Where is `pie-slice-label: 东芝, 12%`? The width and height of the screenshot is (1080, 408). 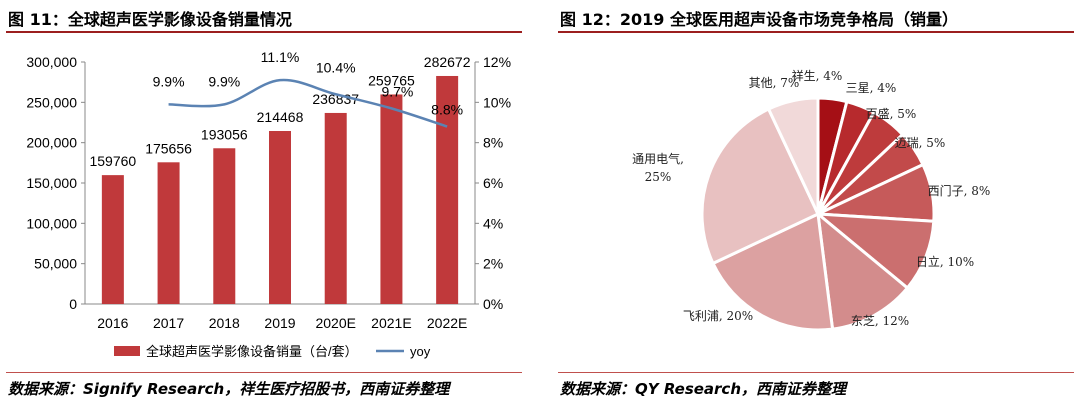 pie-slice-label: 东芝, 12% is located at coordinates (880, 320).